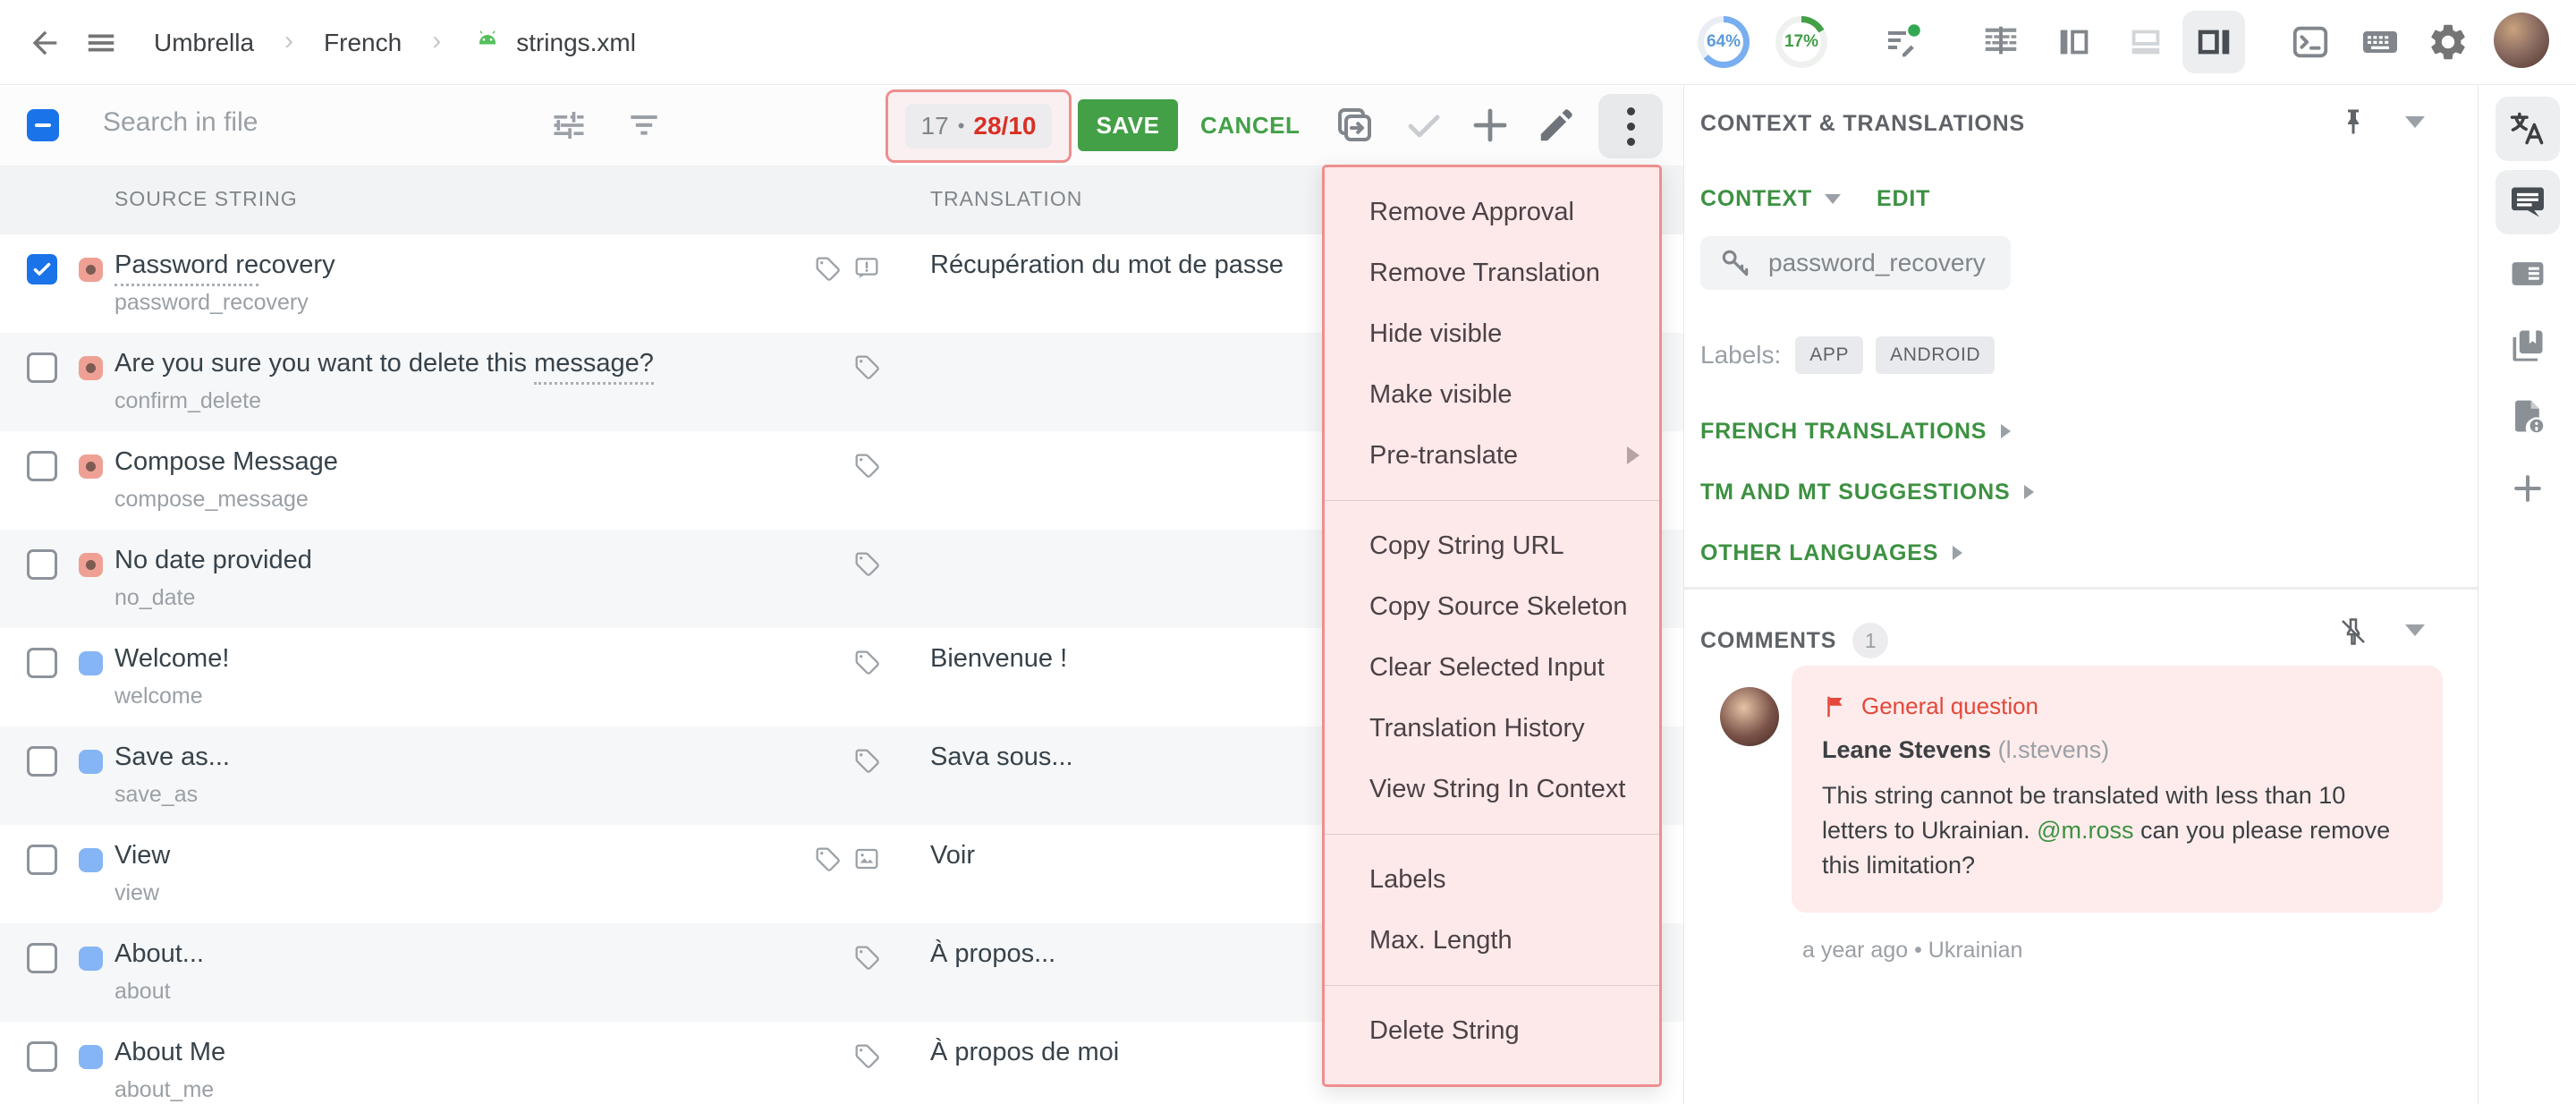 Image resolution: width=2576 pixels, height=1104 pixels. What do you see at coordinates (644, 126) in the screenshot?
I see `filter-icon` at bounding box center [644, 126].